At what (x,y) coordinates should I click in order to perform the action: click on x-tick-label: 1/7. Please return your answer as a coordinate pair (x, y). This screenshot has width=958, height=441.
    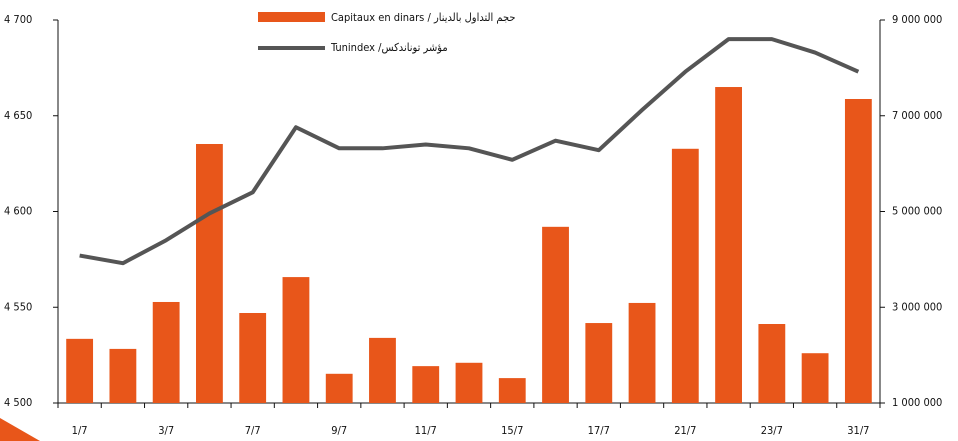
    Looking at the image, I should click on (80, 430).